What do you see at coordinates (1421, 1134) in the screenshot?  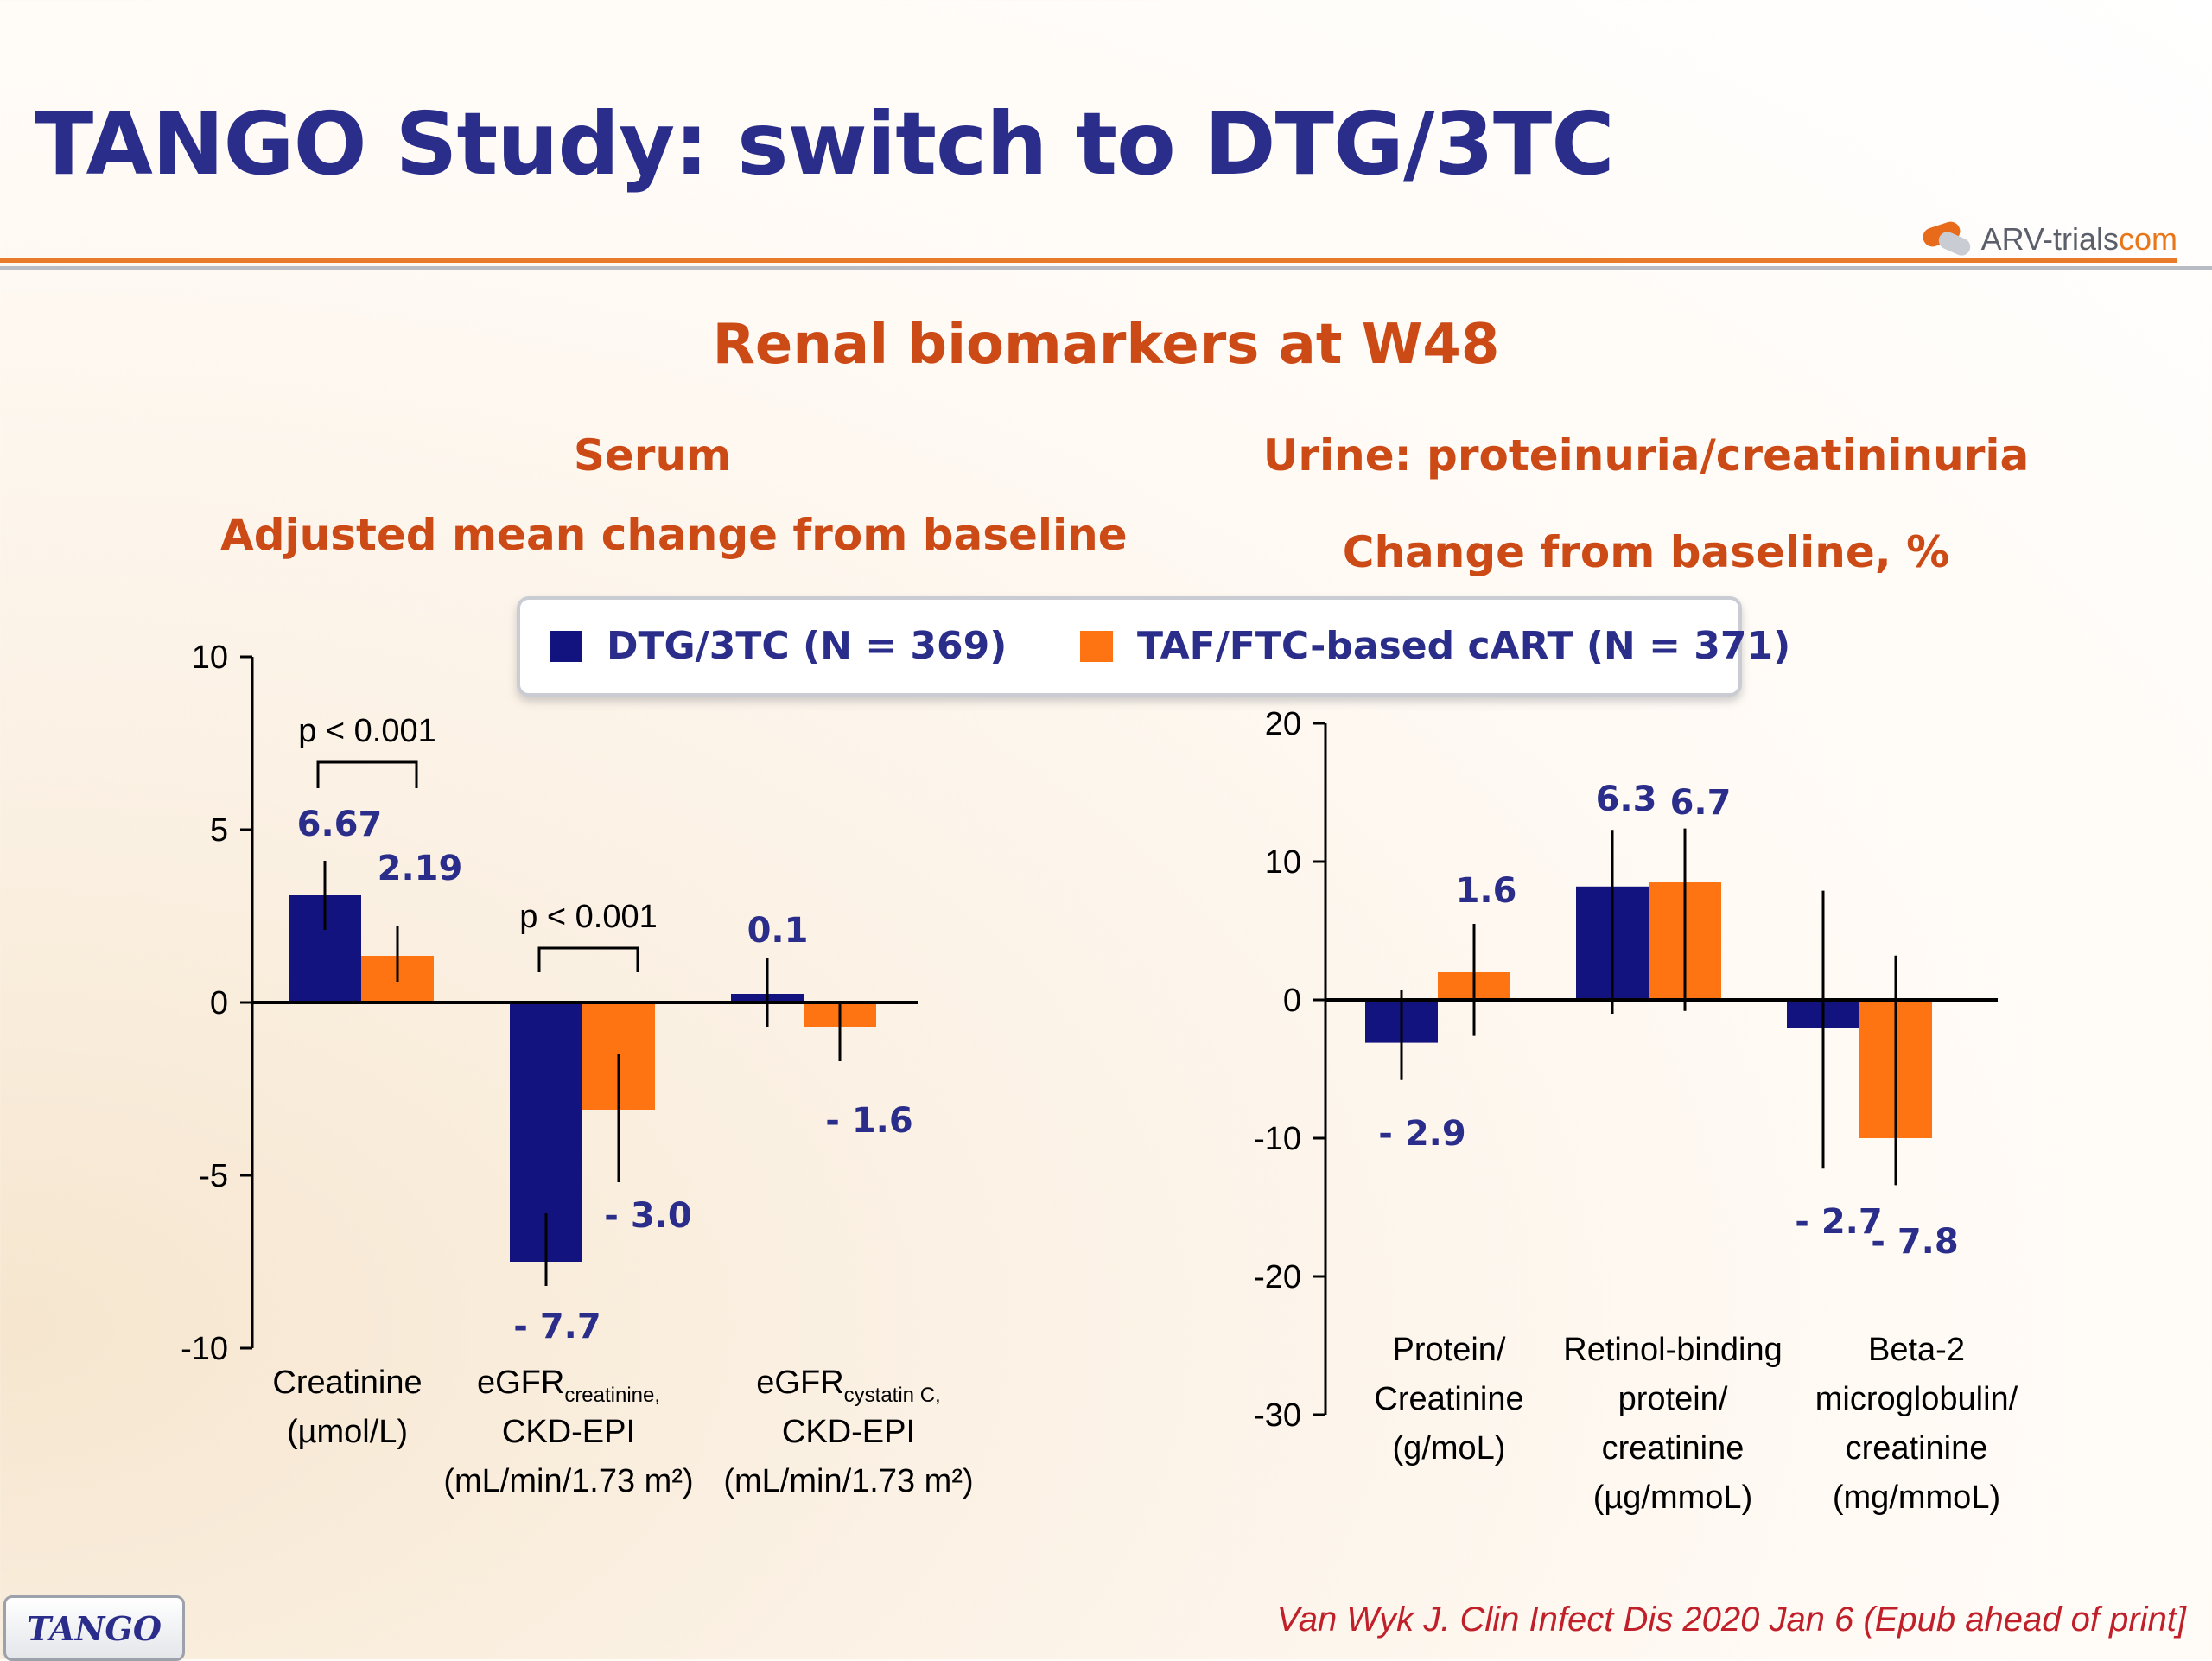 I see `urine-data-label: - 2.9` at bounding box center [1421, 1134].